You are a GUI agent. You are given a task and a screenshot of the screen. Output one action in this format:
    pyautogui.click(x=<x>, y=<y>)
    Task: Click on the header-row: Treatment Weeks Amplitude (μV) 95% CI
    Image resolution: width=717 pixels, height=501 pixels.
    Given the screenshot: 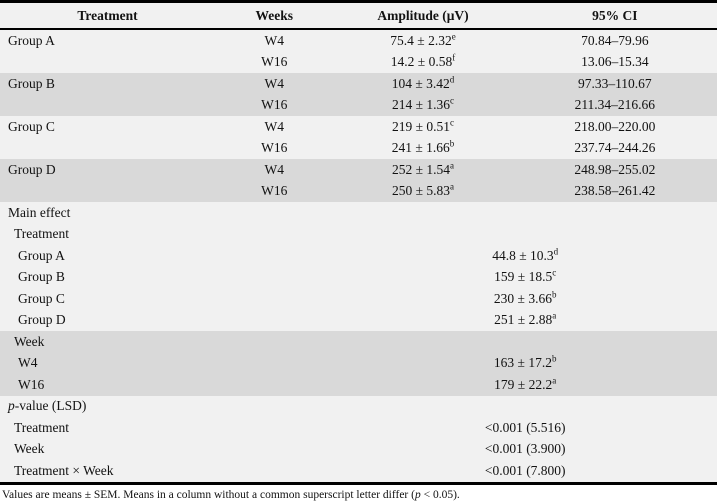 What is the action you would take?
    pyautogui.click(x=358, y=15)
    